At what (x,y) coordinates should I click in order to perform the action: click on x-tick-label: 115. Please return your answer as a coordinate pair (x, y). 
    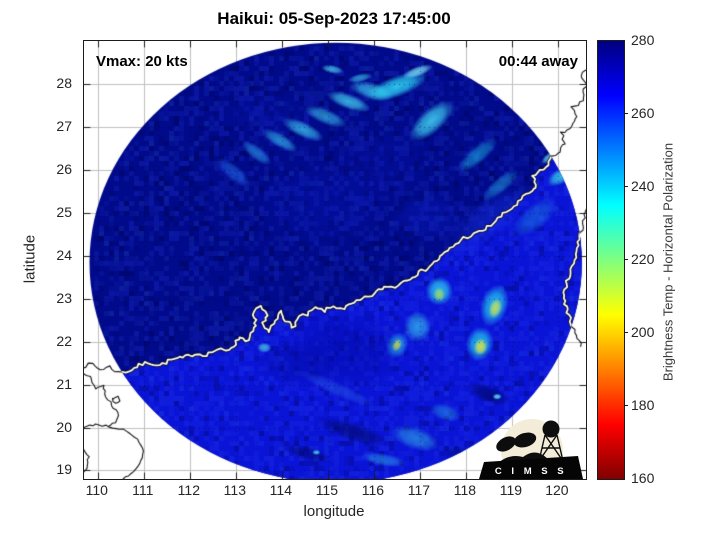
    Looking at the image, I should click on (327, 490).